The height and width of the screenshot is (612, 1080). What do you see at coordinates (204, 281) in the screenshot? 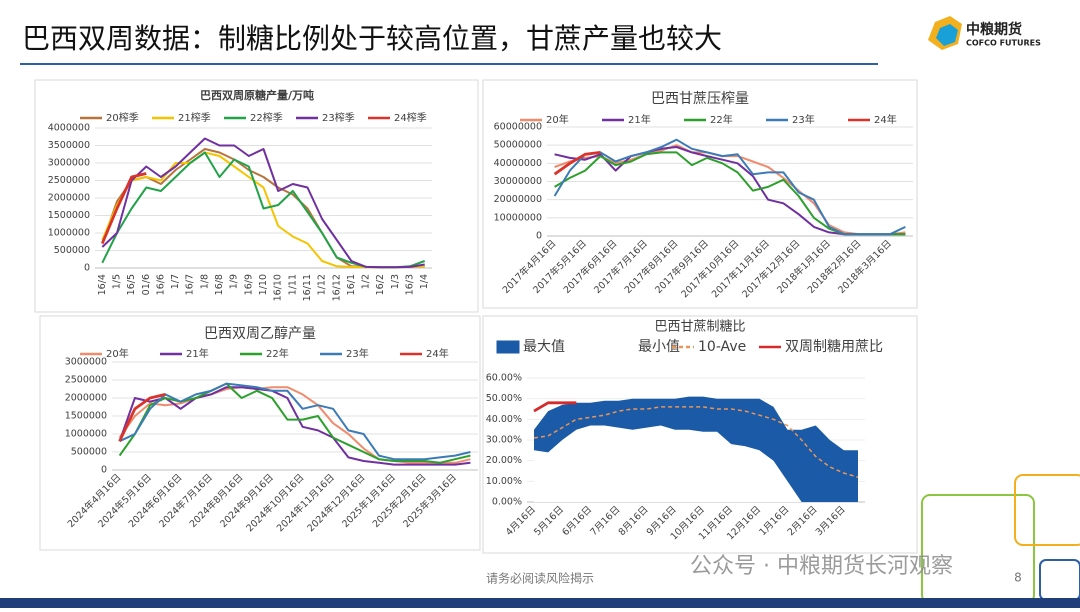
I see `x-tick-label: 1/8` at bounding box center [204, 281].